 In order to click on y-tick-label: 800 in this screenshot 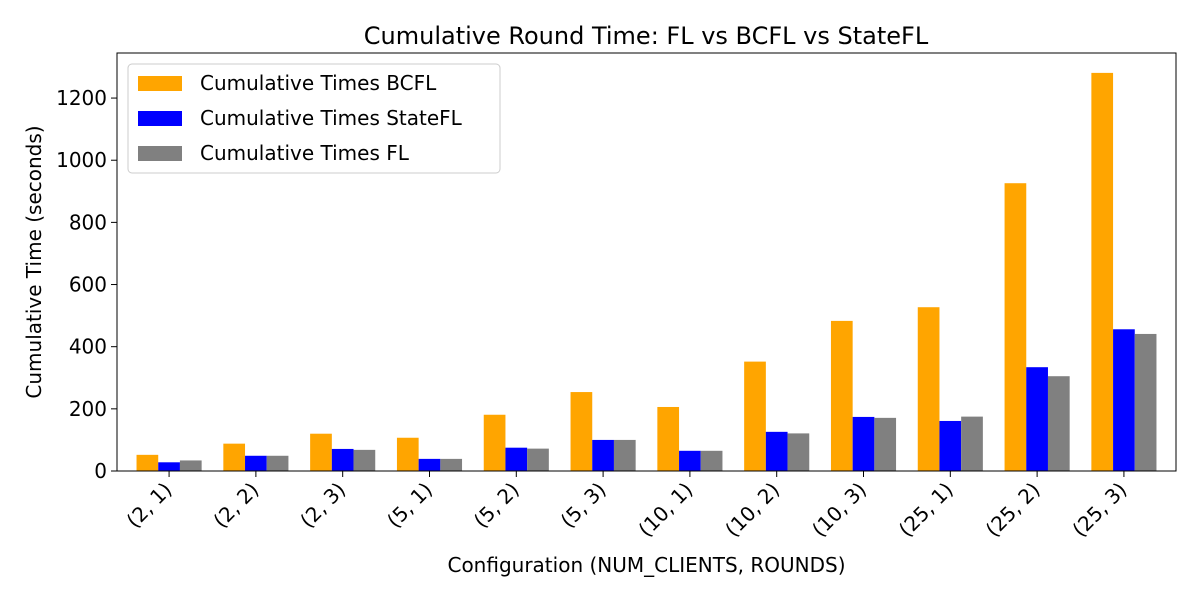, I will do `click(88, 222)`.